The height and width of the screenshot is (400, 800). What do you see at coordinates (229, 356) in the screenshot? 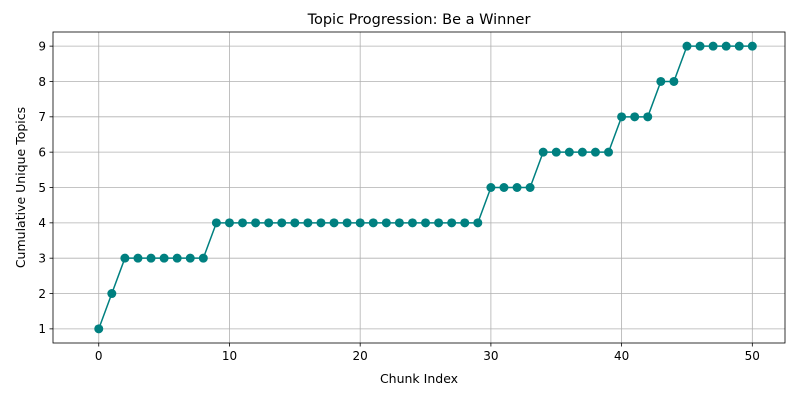
I see `x-tick-label: 10` at bounding box center [229, 356].